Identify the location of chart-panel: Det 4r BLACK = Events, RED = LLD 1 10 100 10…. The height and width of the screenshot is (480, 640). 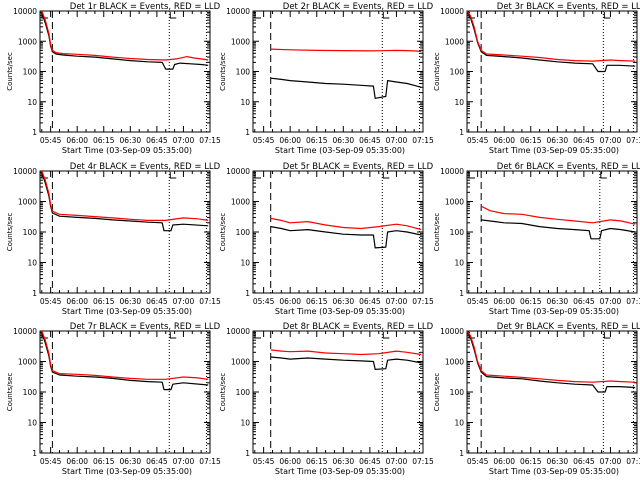
(113, 239).